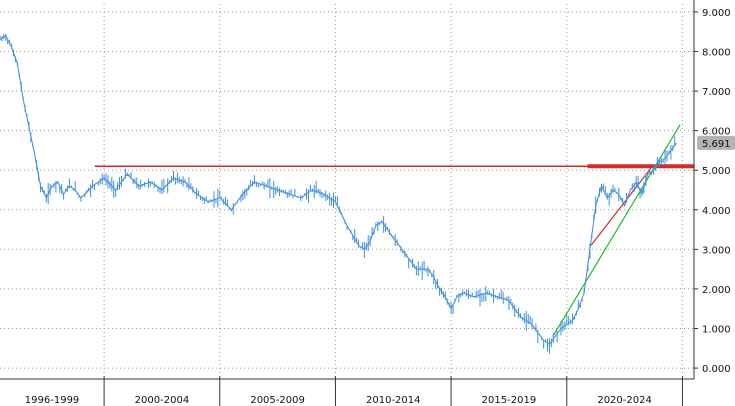 This screenshot has width=735, height=406. I want to click on y-tick-label: 5.000, so click(716, 171).